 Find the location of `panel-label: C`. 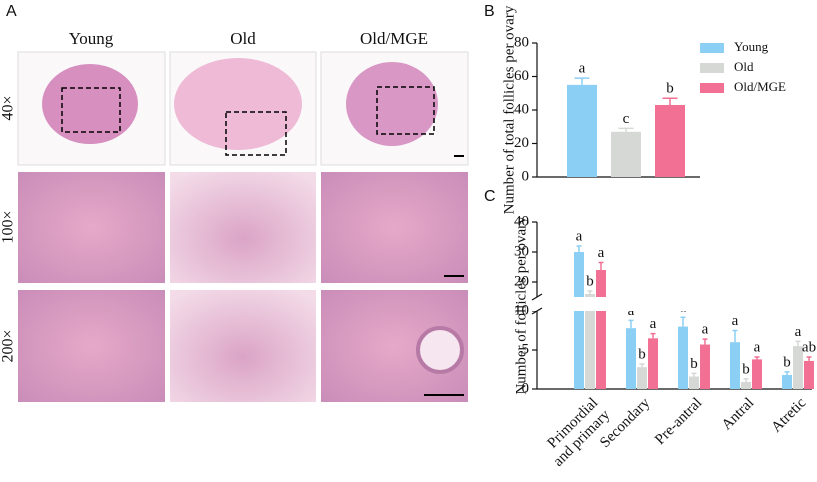

panel-label: C is located at coordinates (490, 196).